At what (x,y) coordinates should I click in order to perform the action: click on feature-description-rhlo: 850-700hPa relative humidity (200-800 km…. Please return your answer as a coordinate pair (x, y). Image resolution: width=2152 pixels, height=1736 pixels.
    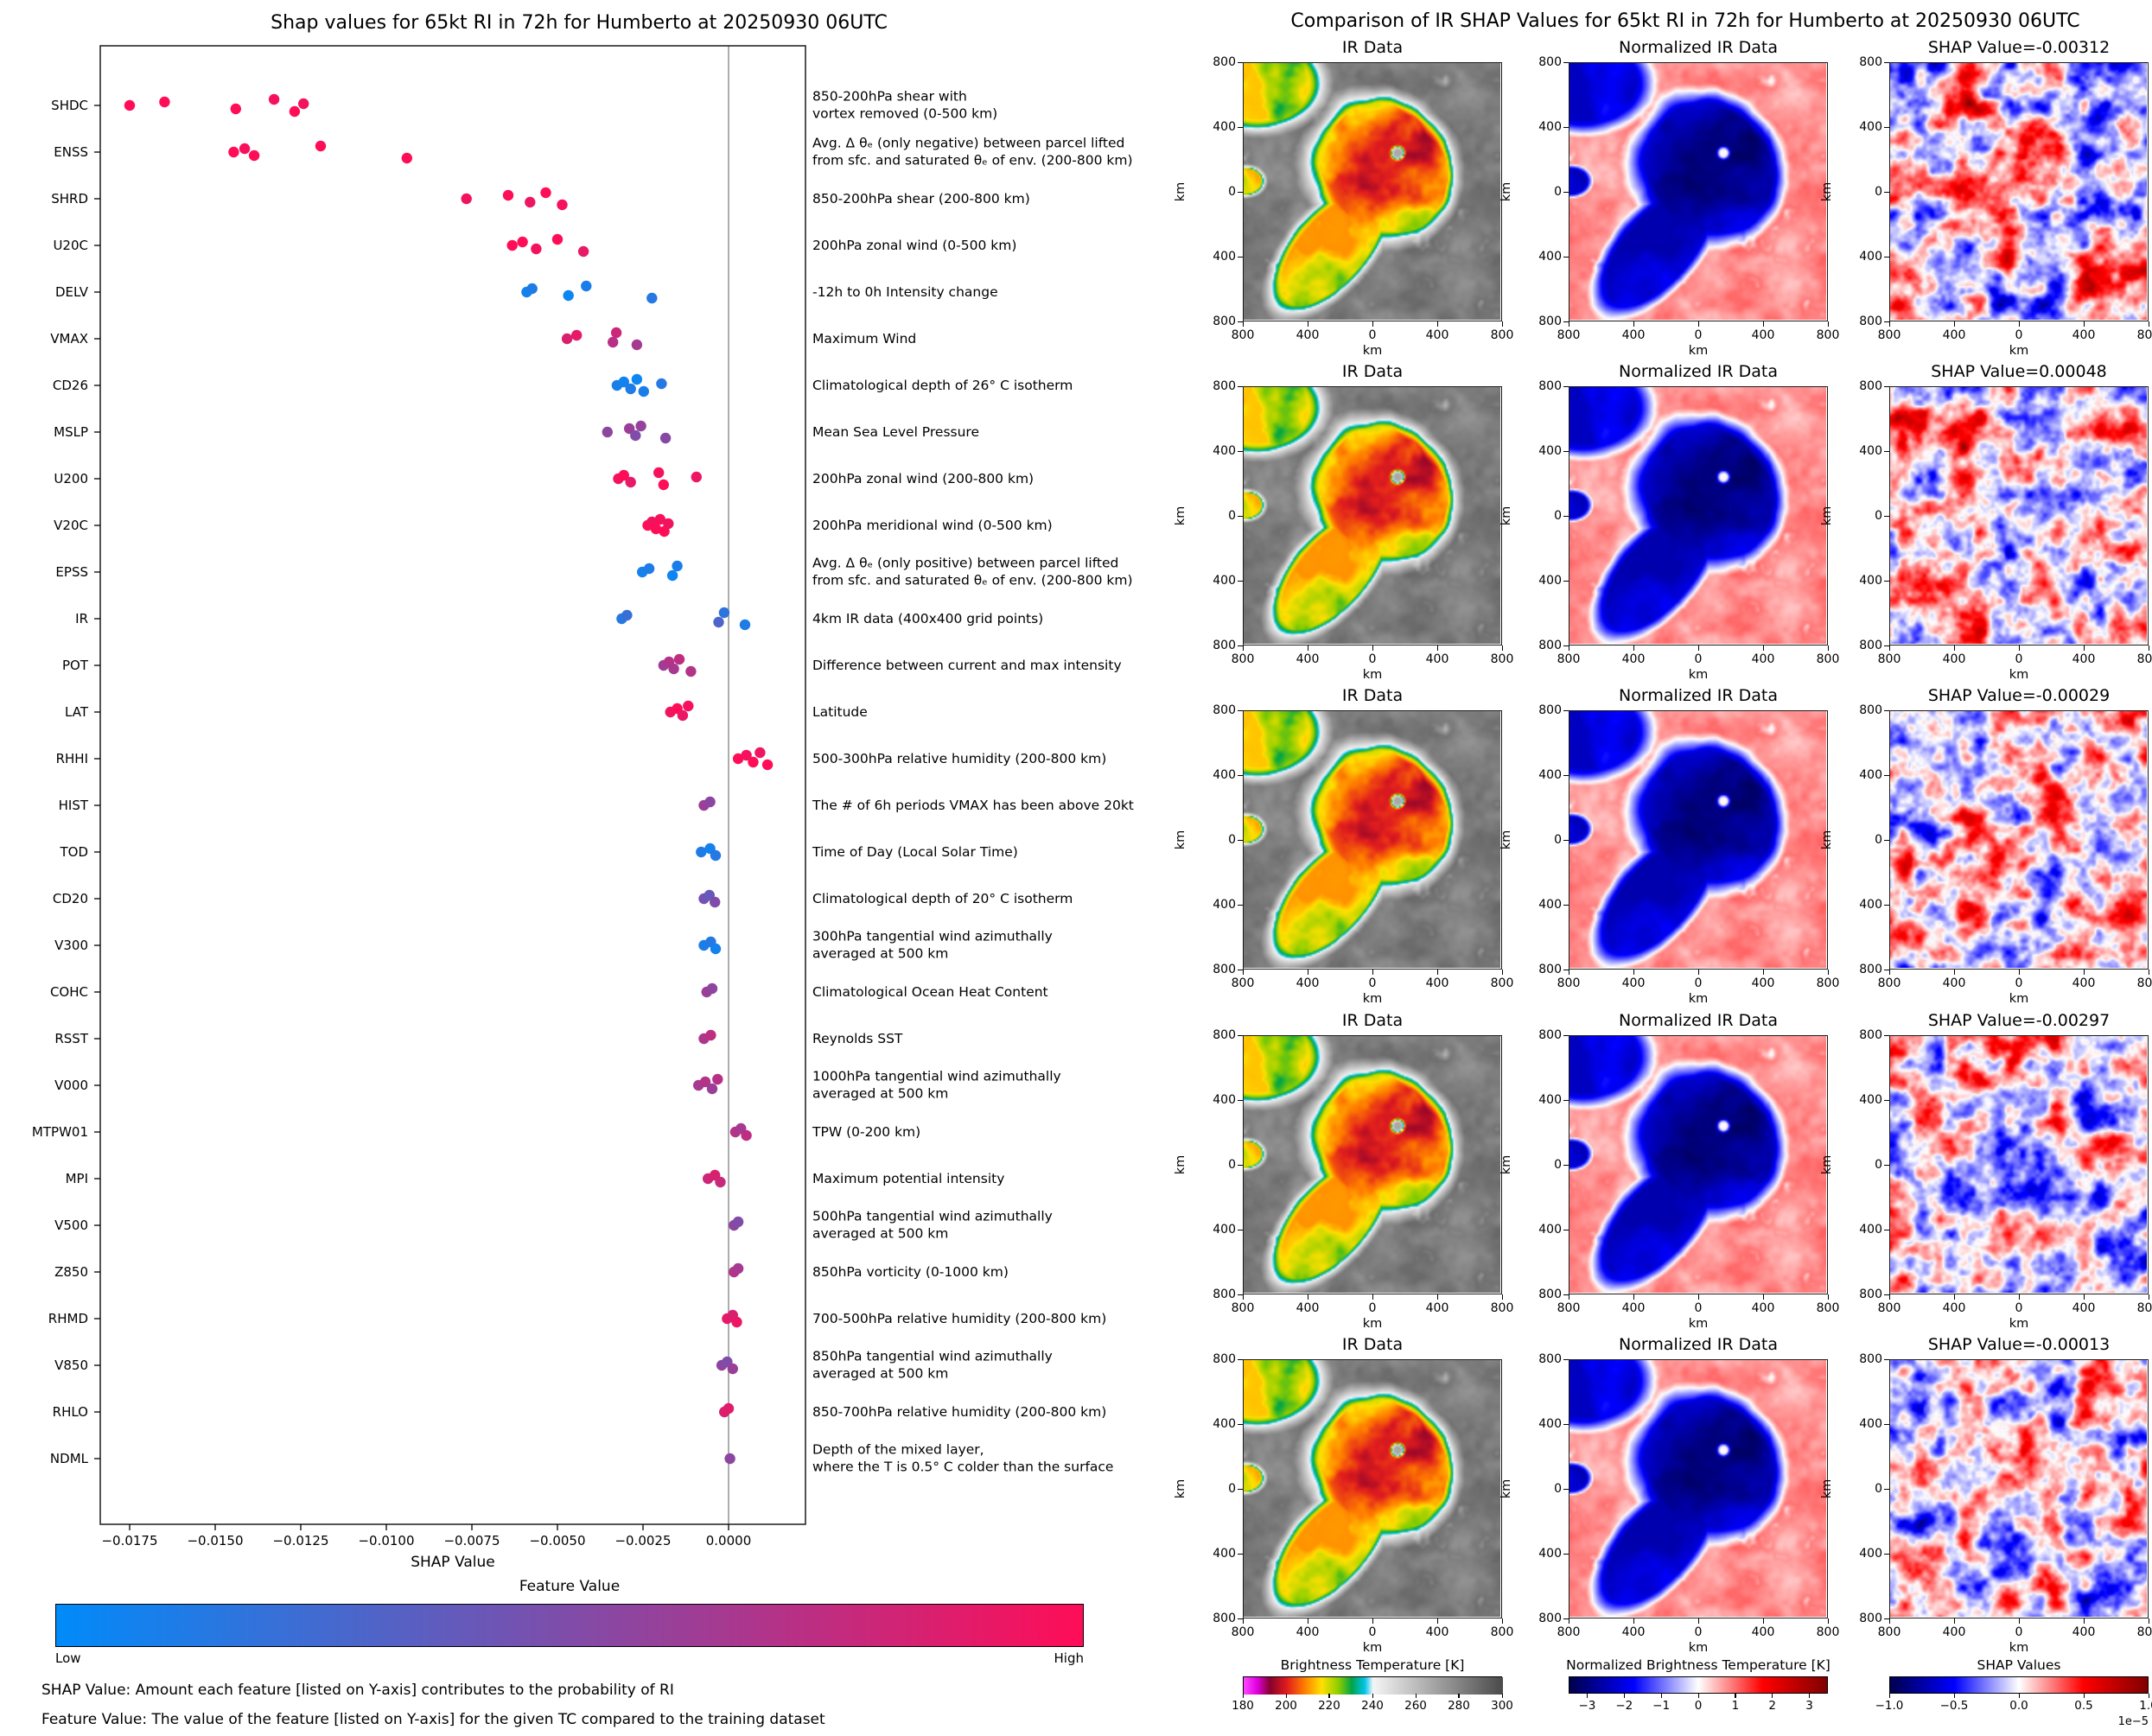
    Looking at the image, I should click on (959, 1411).